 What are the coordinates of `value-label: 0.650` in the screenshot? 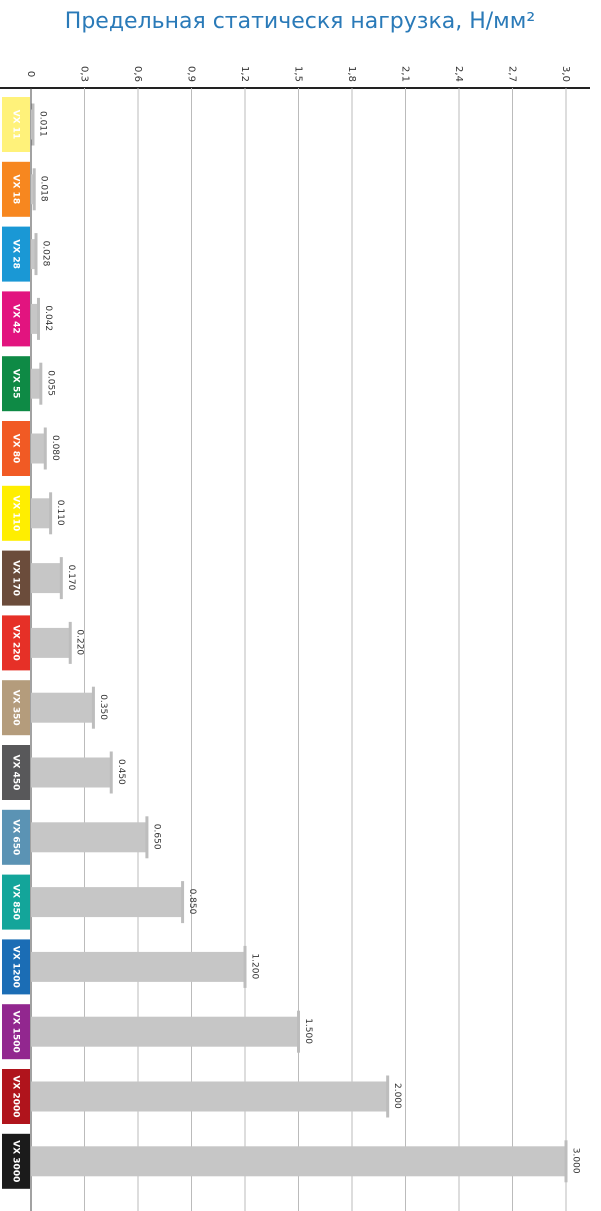 It's located at (156, 837).